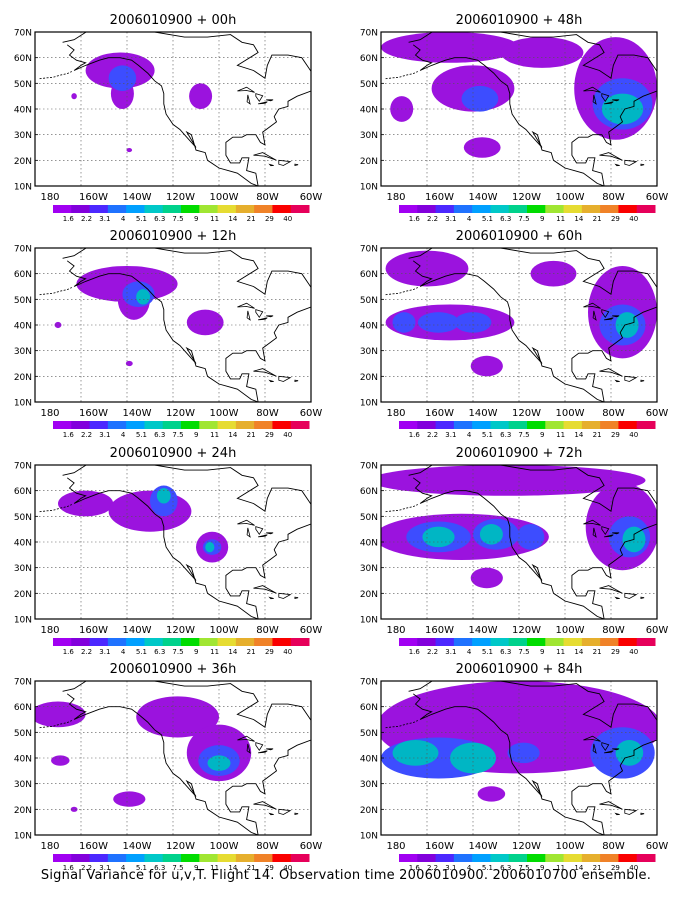  What do you see at coordinates (439, 630) in the screenshot?
I see `lon-tick-label: 160W` at bounding box center [439, 630].